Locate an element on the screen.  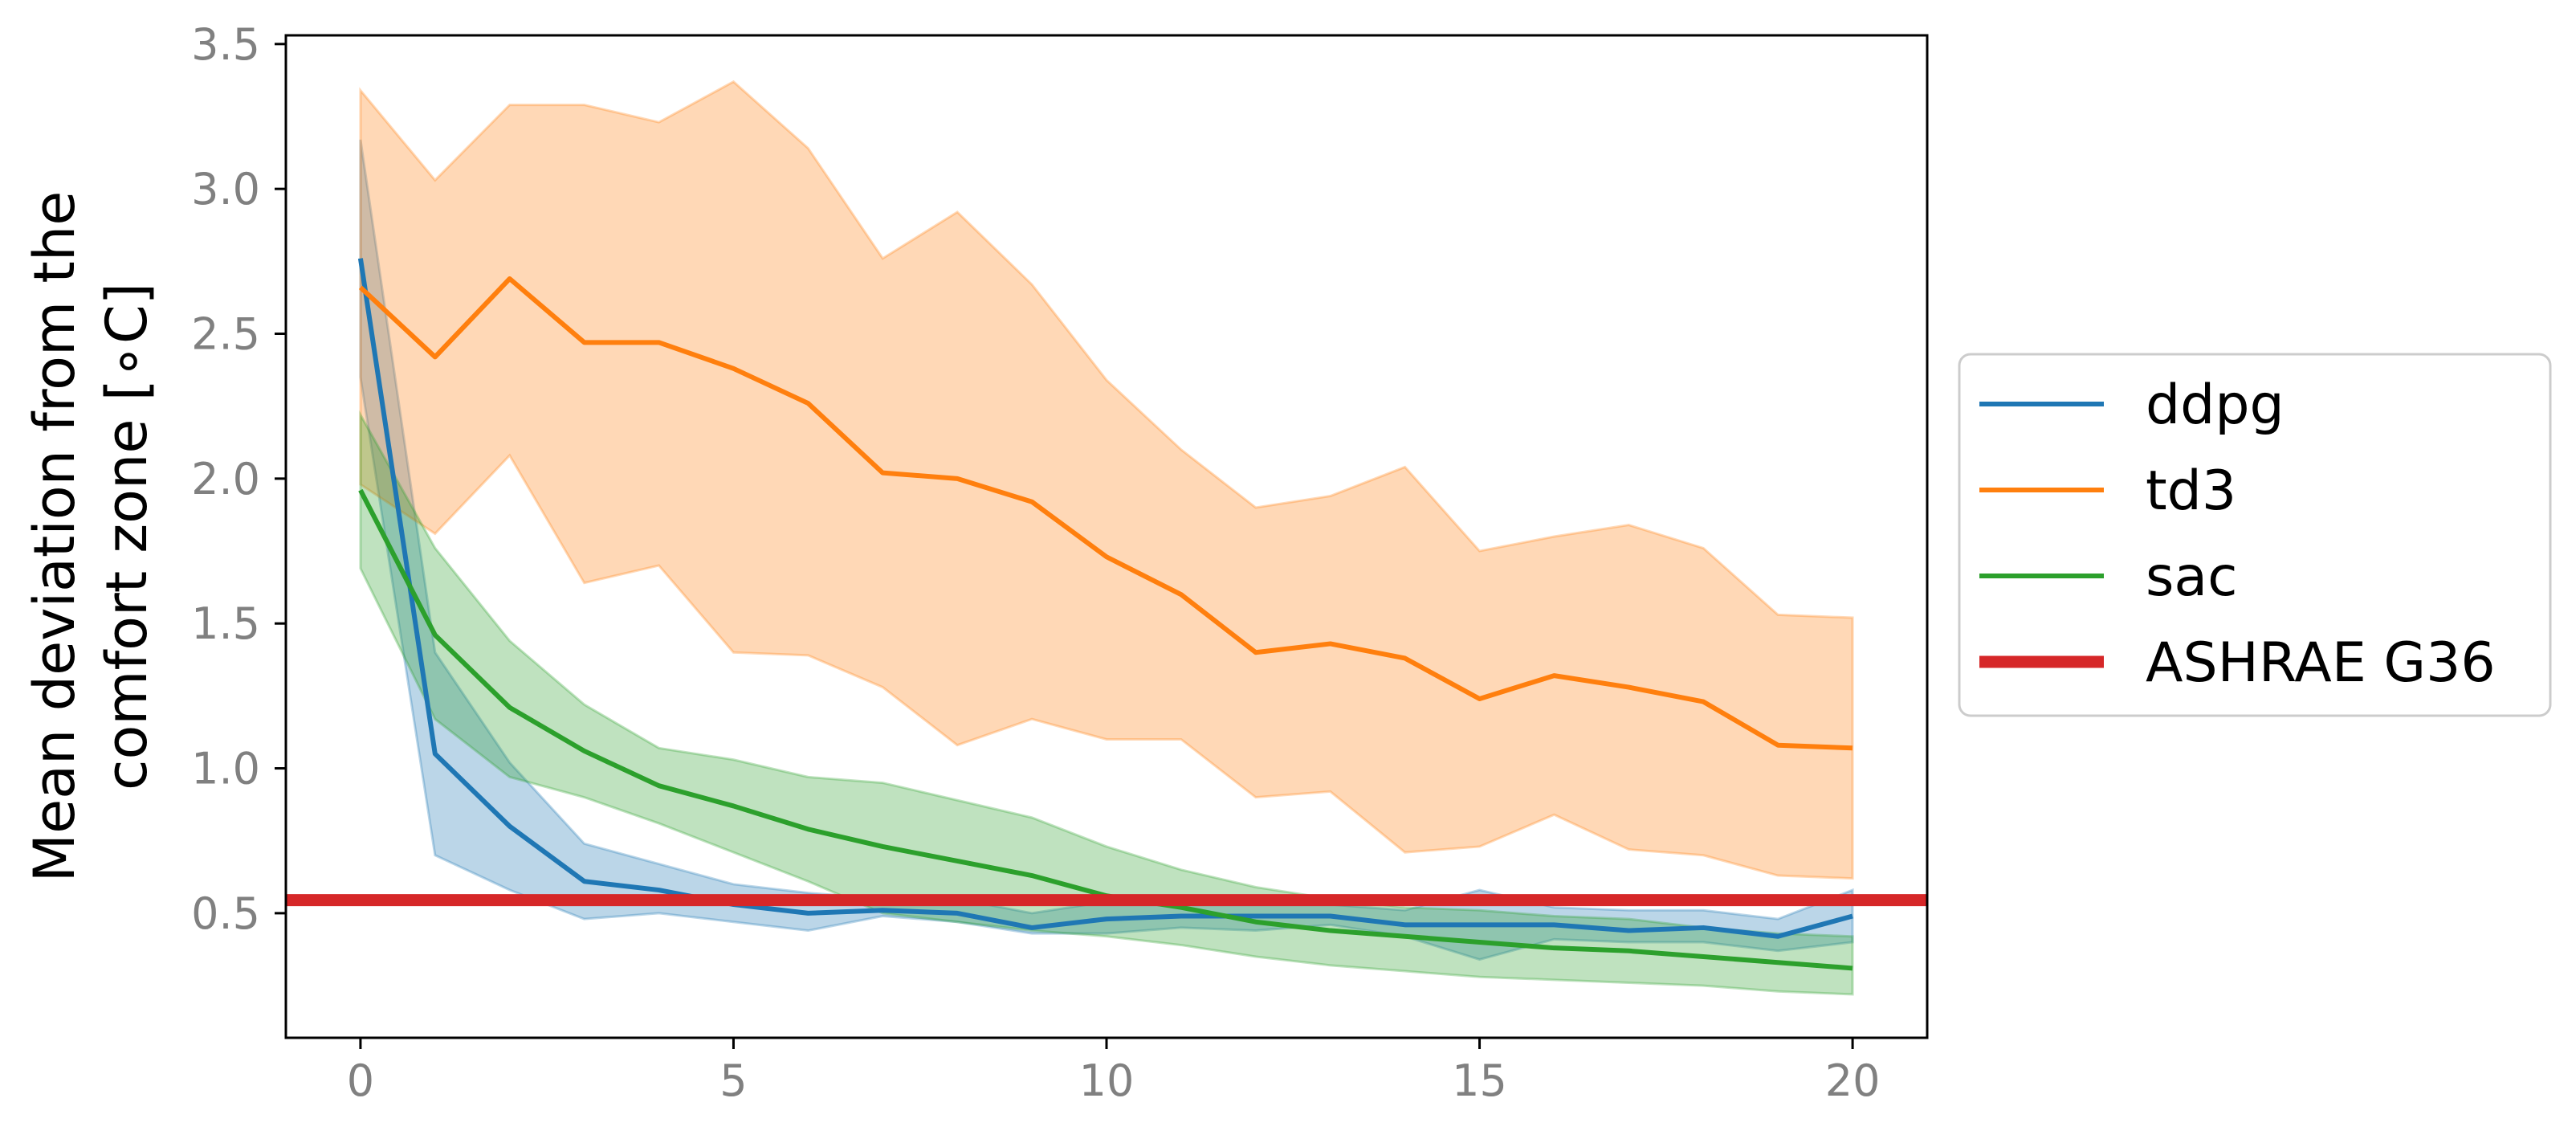
y-tick-label: 3.0 is located at coordinates (225, 189).